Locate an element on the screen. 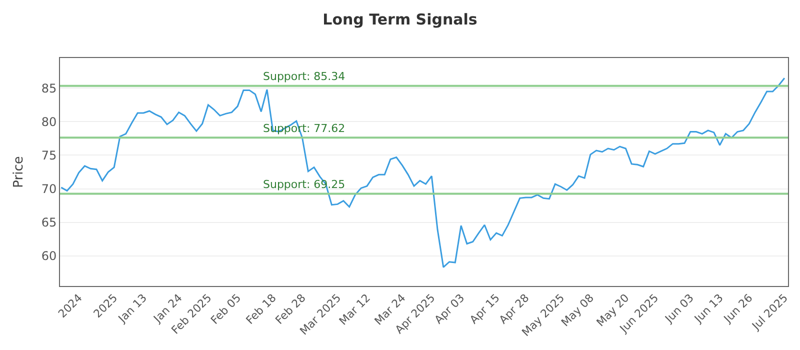 Image resolution: width=800 pixels, height=350 pixels. x-tick-label: Jan 13 is located at coordinates (132, 309).